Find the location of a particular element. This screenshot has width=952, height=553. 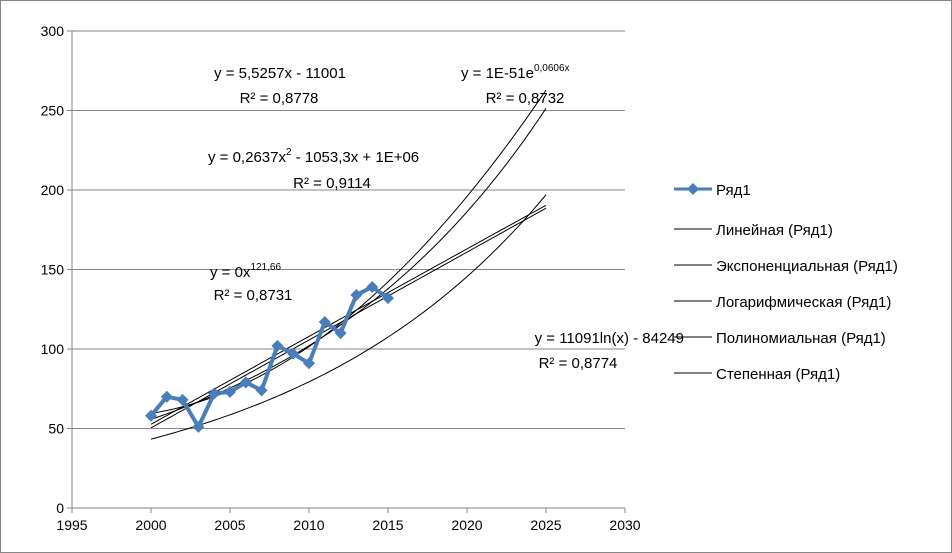

exponential-equation: y = 1E-51e0,0606x is located at coordinates (515, 72).